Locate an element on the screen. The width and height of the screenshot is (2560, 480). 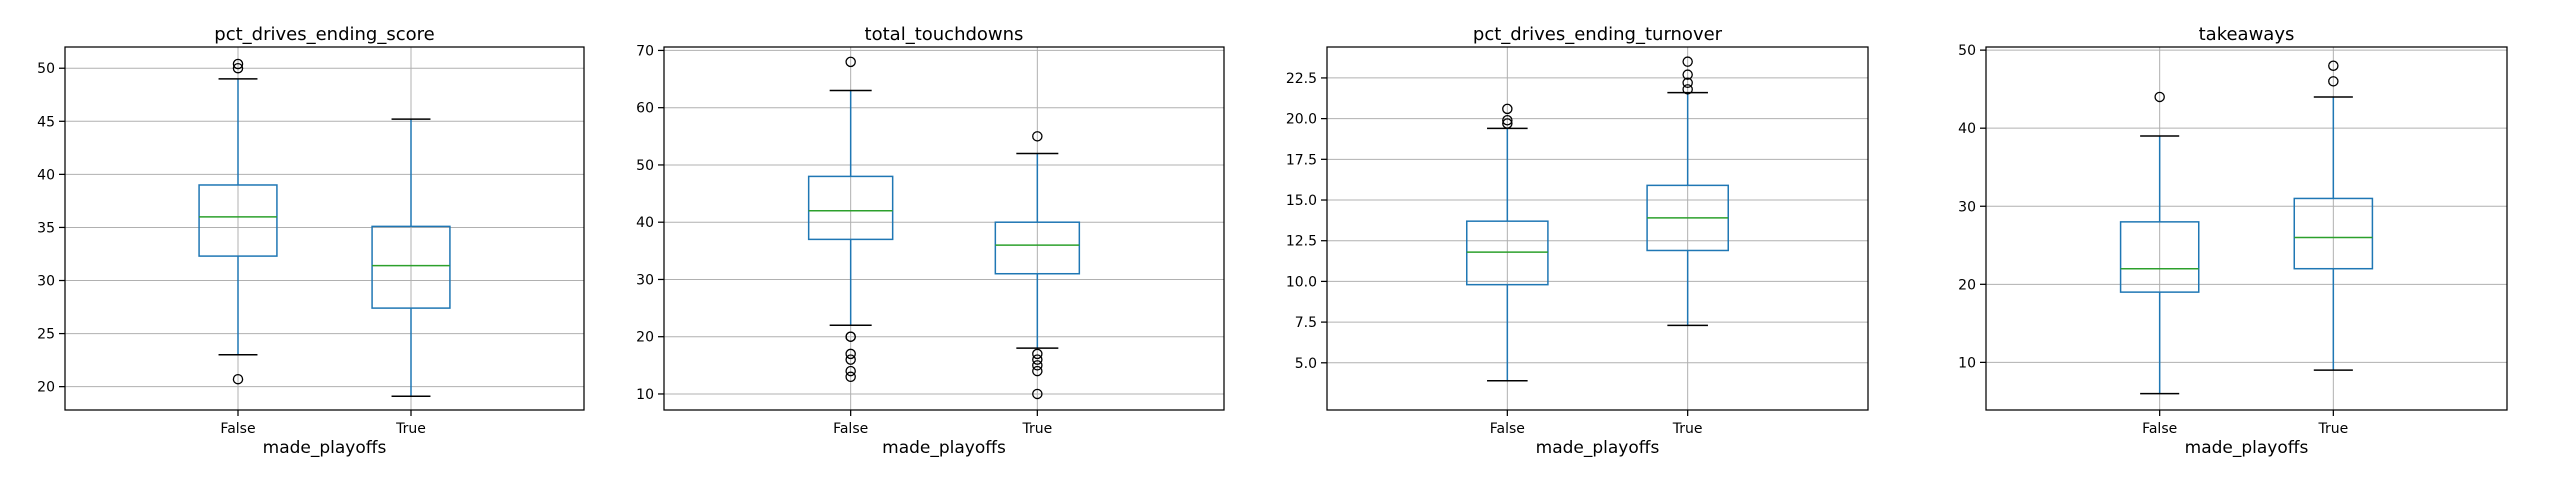
chart-title: pct_drives_ending_score is located at coordinates (324, 34).